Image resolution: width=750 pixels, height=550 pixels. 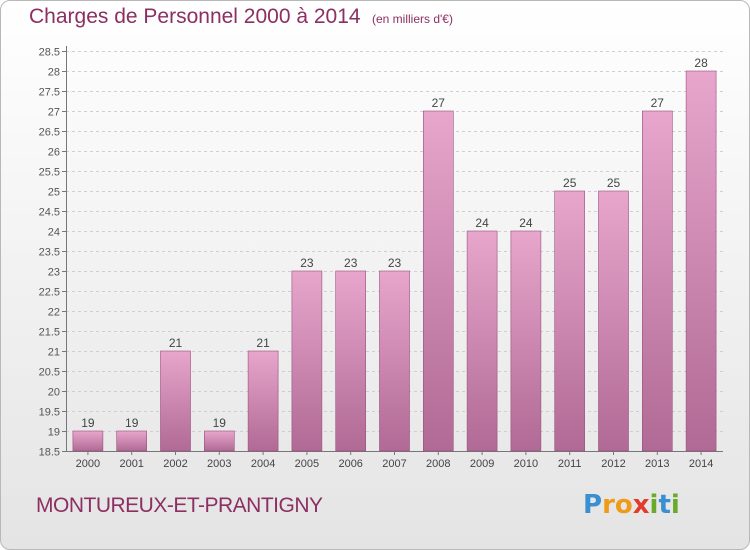 I want to click on y-tick-label: 28, so click(x=54, y=73).